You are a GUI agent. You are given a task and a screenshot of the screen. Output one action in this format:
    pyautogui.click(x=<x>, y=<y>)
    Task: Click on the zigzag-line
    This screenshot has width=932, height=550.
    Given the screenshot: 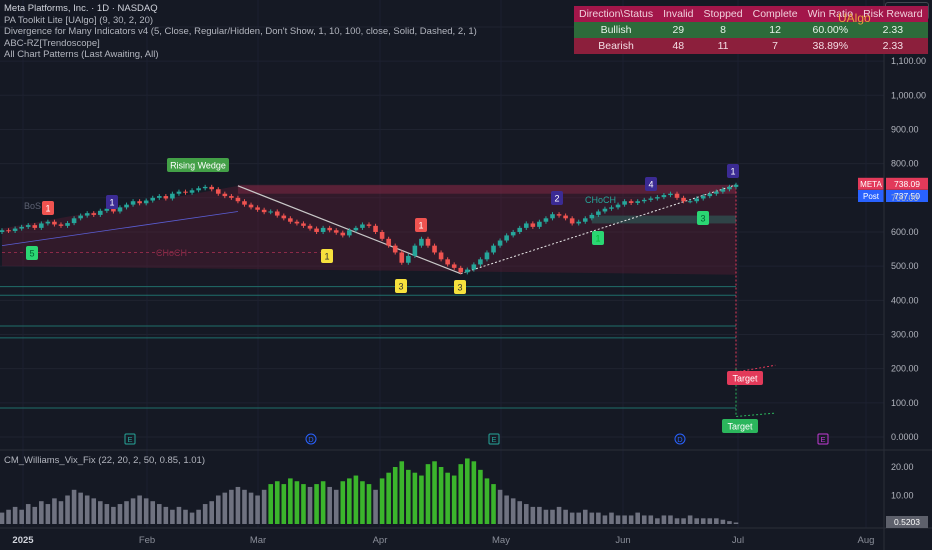 What is the action you would take?
    pyautogui.click(x=119, y=229)
    